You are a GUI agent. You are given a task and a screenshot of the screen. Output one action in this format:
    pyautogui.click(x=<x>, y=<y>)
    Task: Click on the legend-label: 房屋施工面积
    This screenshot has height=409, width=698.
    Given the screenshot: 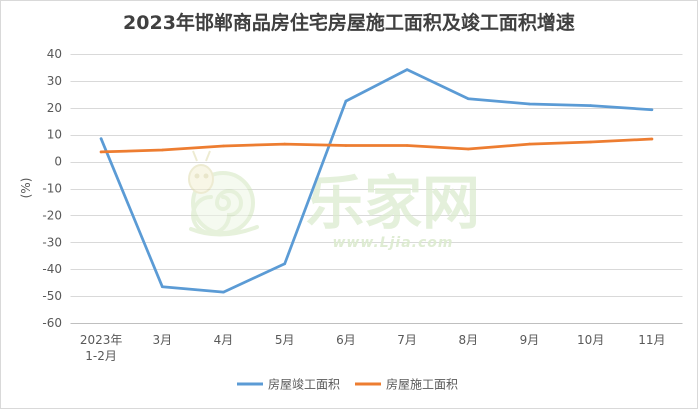 What is the action you would take?
    pyautogui.click(x=422, y=384)
    